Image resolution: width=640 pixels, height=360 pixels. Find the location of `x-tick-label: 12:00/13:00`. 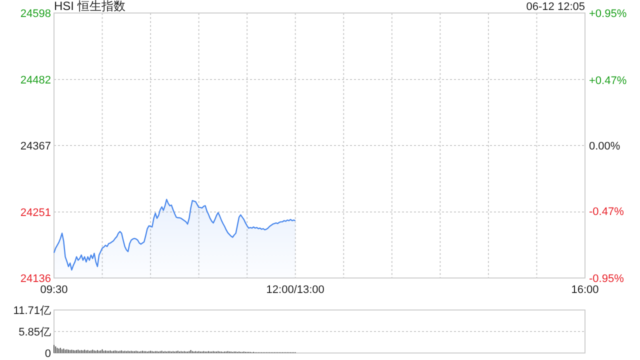

x-tick-label: 12:00/13:00 is located at coordinates (295, 290).